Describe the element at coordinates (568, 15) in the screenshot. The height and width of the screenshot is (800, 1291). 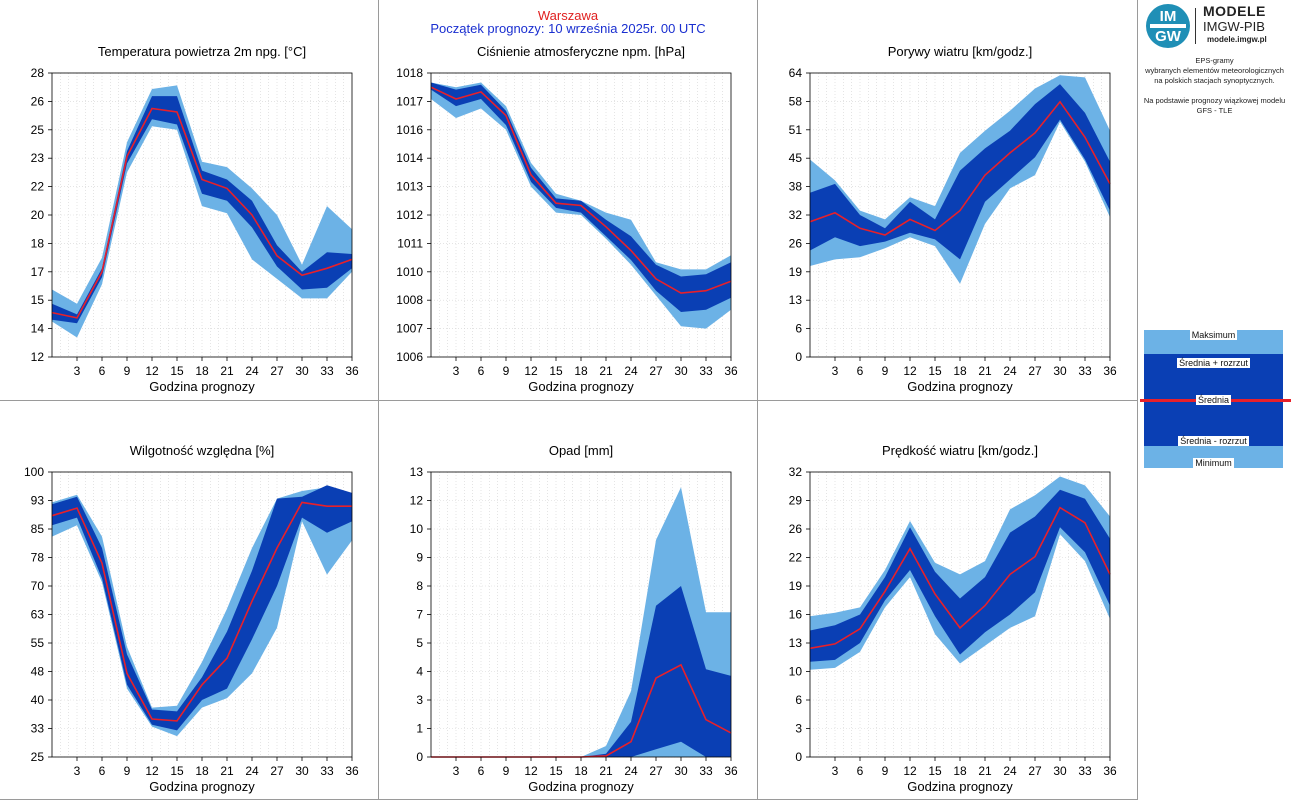
I see `station-name: Warszawa` at that location.